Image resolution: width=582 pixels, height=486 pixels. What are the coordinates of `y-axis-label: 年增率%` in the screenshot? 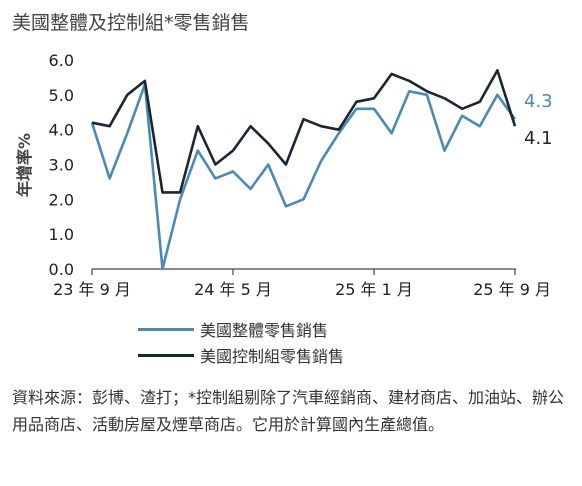 It's located at (24, 165).